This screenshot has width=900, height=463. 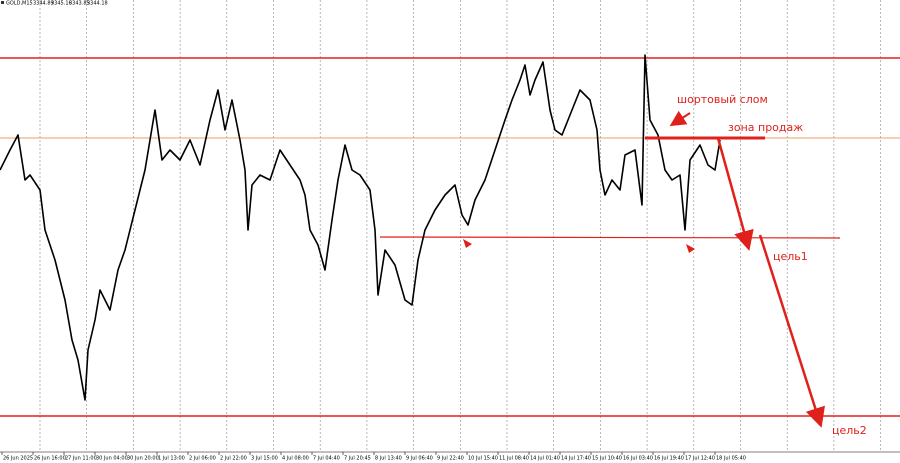 What do you see at coordinates (326, 459) in the screenshot?
I see `x-tick-label: 7 Jul 04:40` at bounding box center [326, 459].